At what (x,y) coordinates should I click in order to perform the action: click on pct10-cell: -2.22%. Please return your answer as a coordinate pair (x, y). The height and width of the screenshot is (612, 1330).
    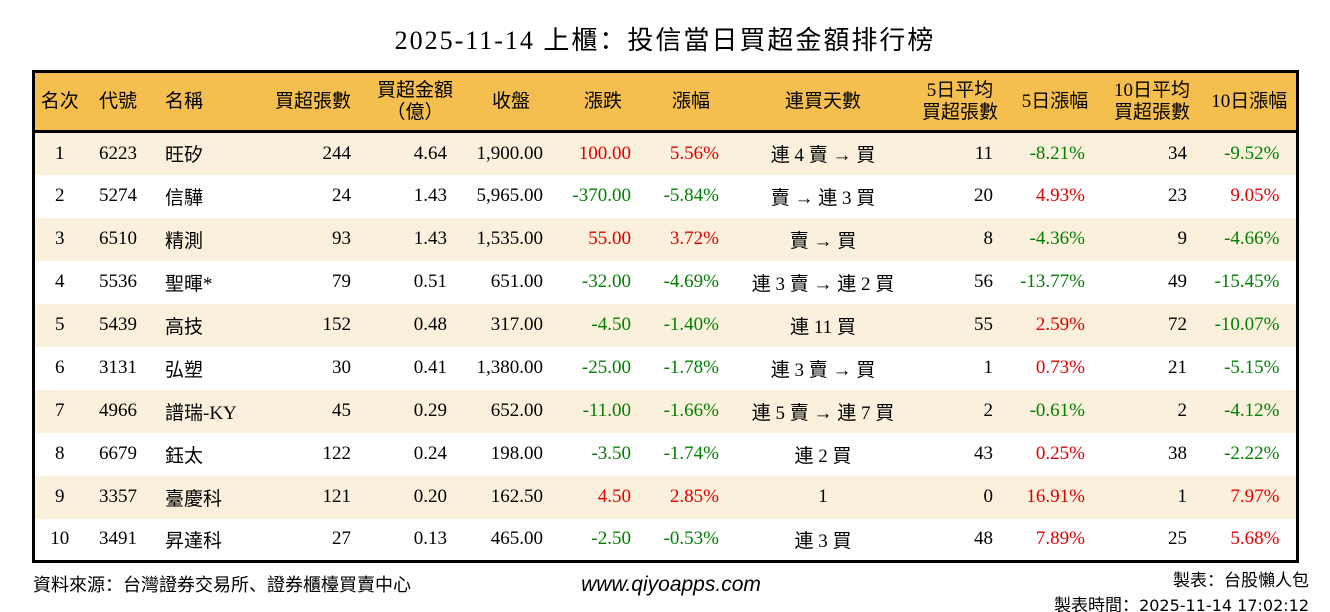
    Looking at the image, I should click on (1252, 453).